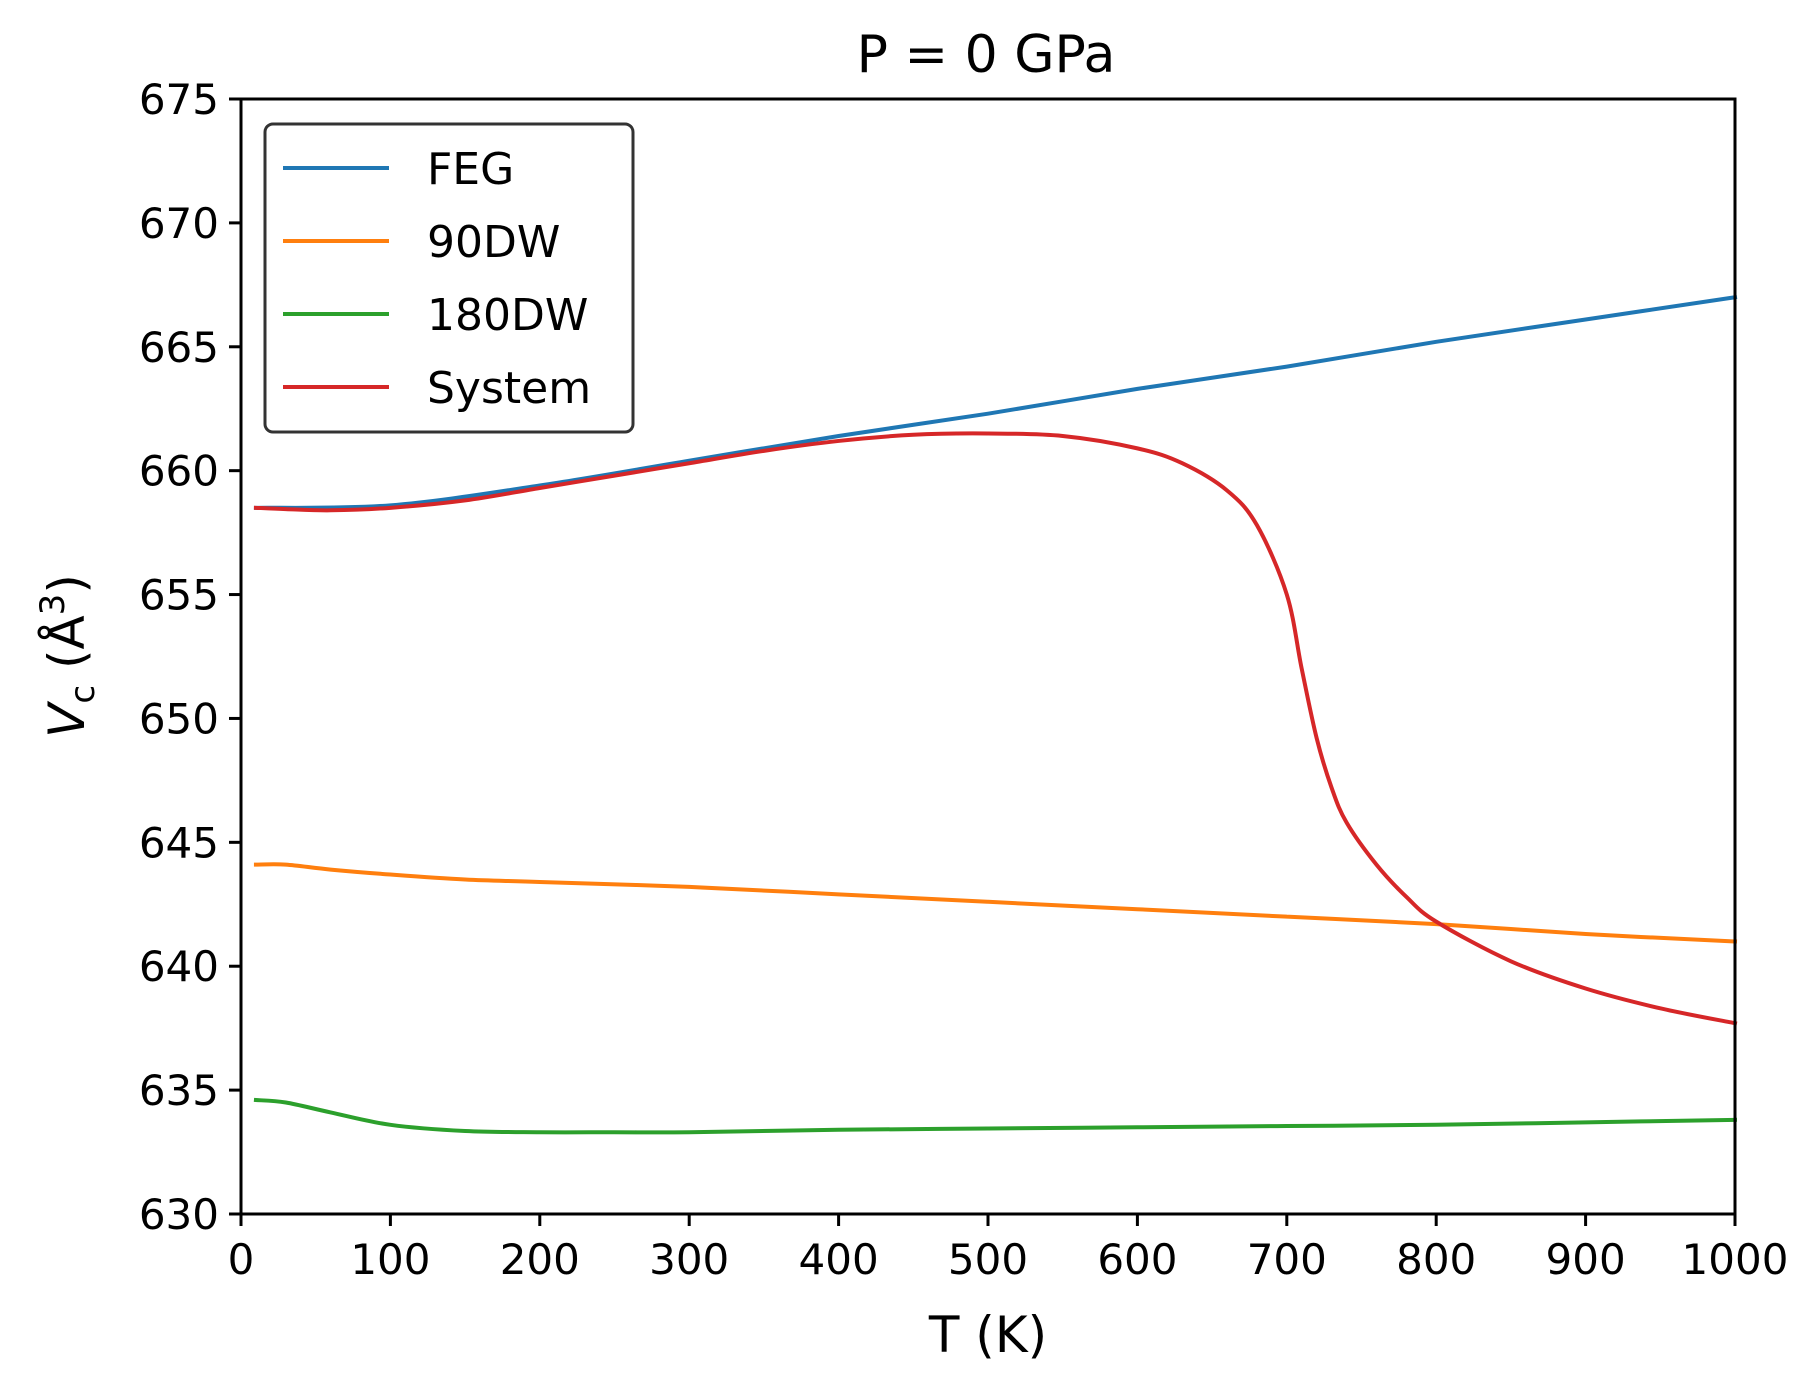 This screenshot has width=1820, height=1389. I want to click on x-tick-label: 500, so click(988, 1259).